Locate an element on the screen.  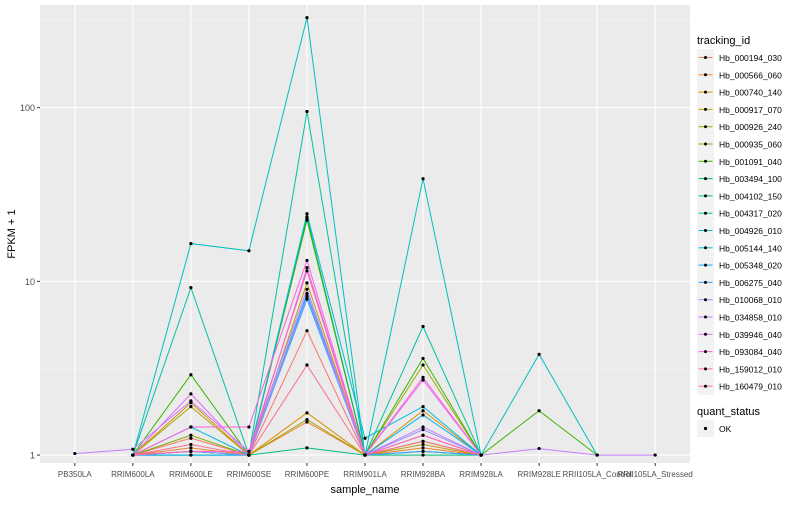
x-tick-label: RRII105LA_Control is located at coordinates (597, 474).